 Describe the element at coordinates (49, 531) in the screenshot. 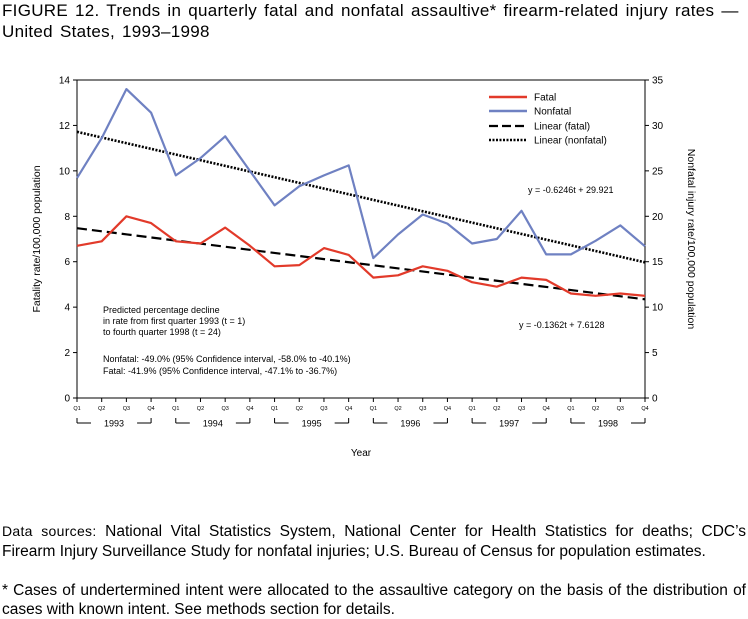

I see `data-sources-lead: Data sources:` at that location.